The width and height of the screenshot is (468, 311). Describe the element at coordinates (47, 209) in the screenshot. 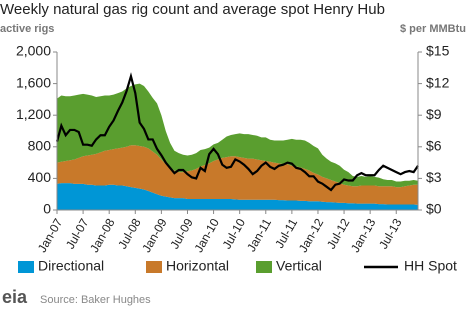

I see `y-tick-label: 0` at that location.